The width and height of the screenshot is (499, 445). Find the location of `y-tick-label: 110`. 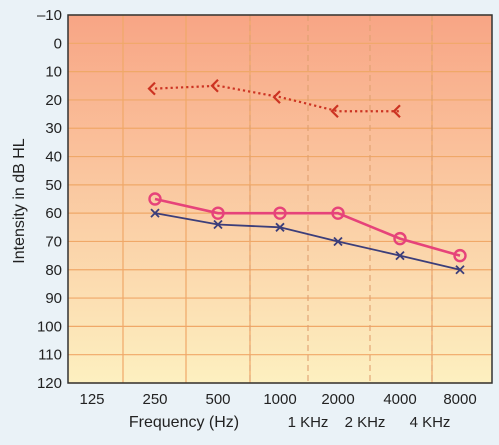

y-tick-label: 110 is located at coordinates (50, 355).